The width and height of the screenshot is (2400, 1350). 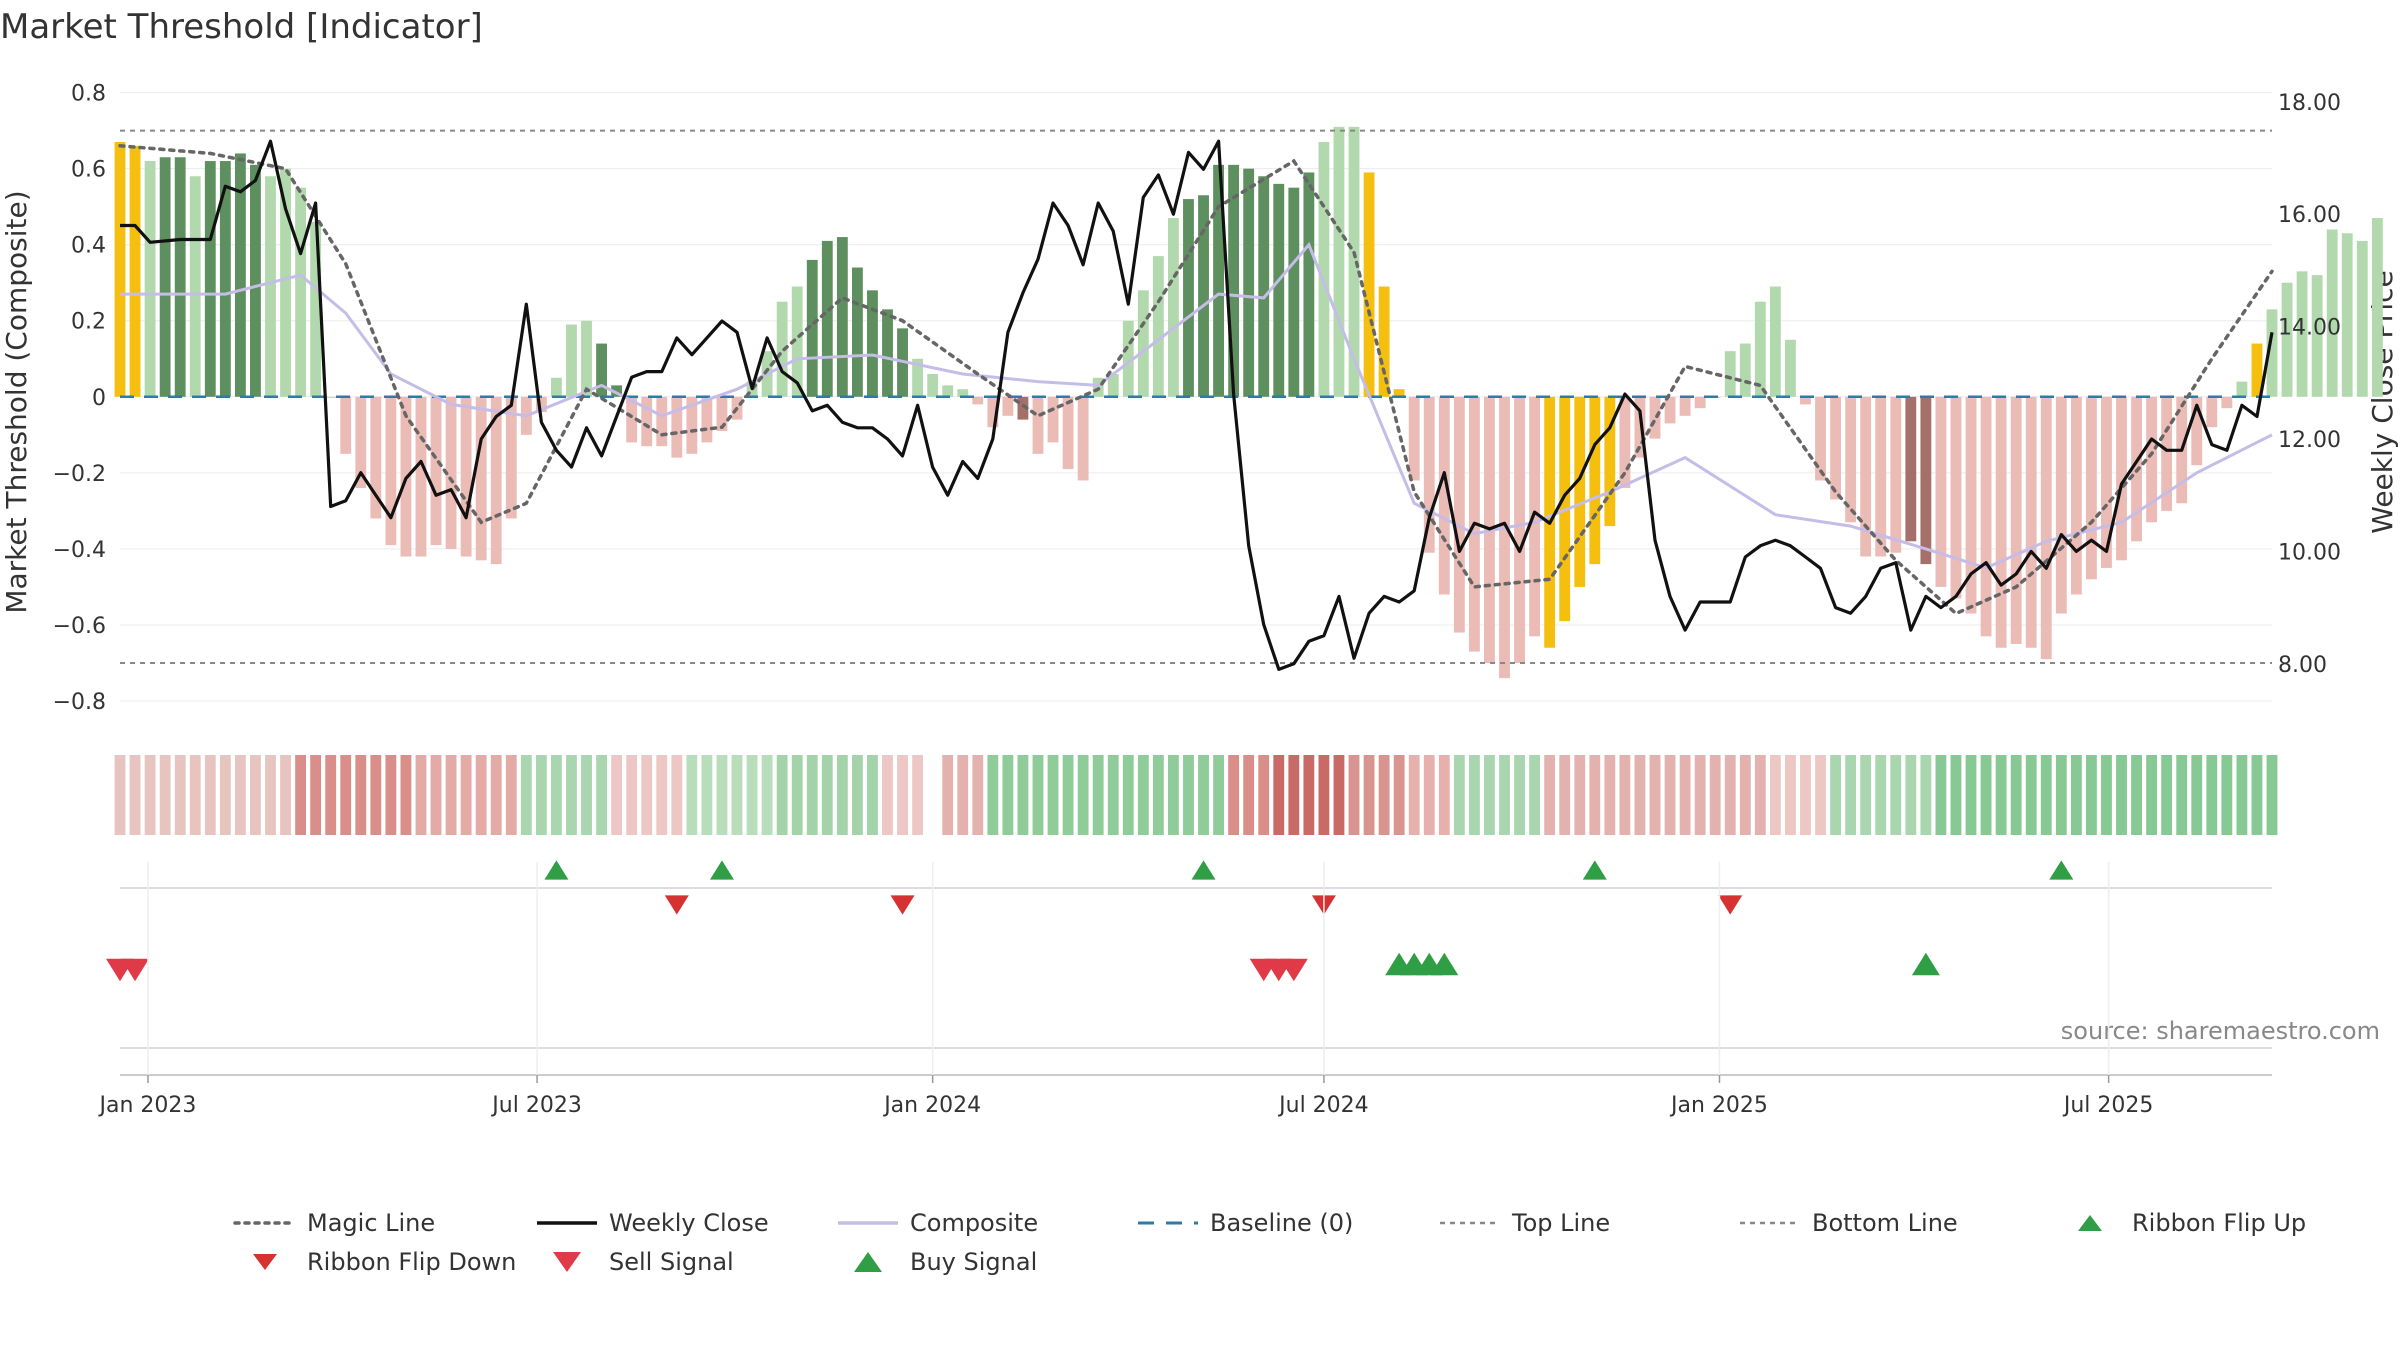 What do you see at coordinates (1718, 1105) in the screenshot?
I see `x-tick-label: Jan 2025` at bounding box center [1718, 1105].